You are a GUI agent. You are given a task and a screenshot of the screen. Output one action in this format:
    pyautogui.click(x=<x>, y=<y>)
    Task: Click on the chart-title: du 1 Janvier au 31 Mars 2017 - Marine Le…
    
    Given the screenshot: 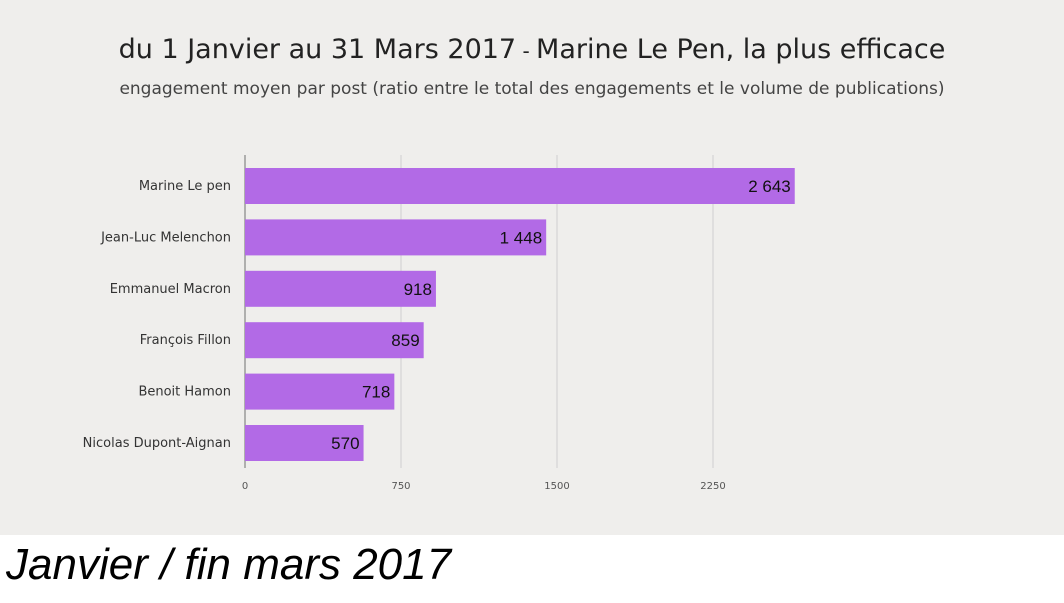 What is the action you would take?
    pyautogui.click(x=532, y=49)
    